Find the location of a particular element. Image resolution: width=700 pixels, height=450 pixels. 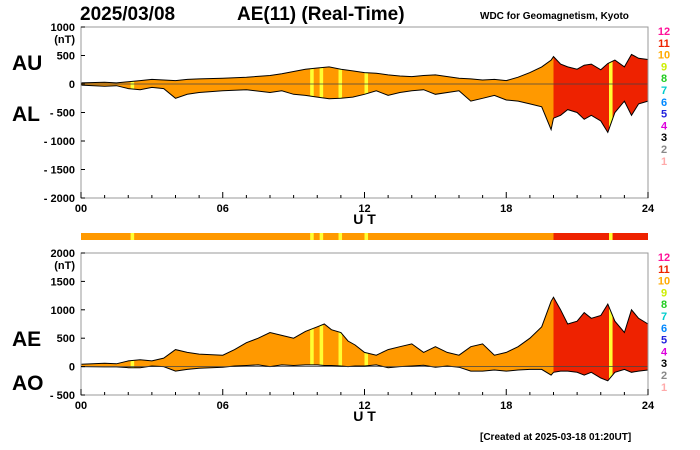

y-tick-label: - 2000 is located at coordinates (59, 199).